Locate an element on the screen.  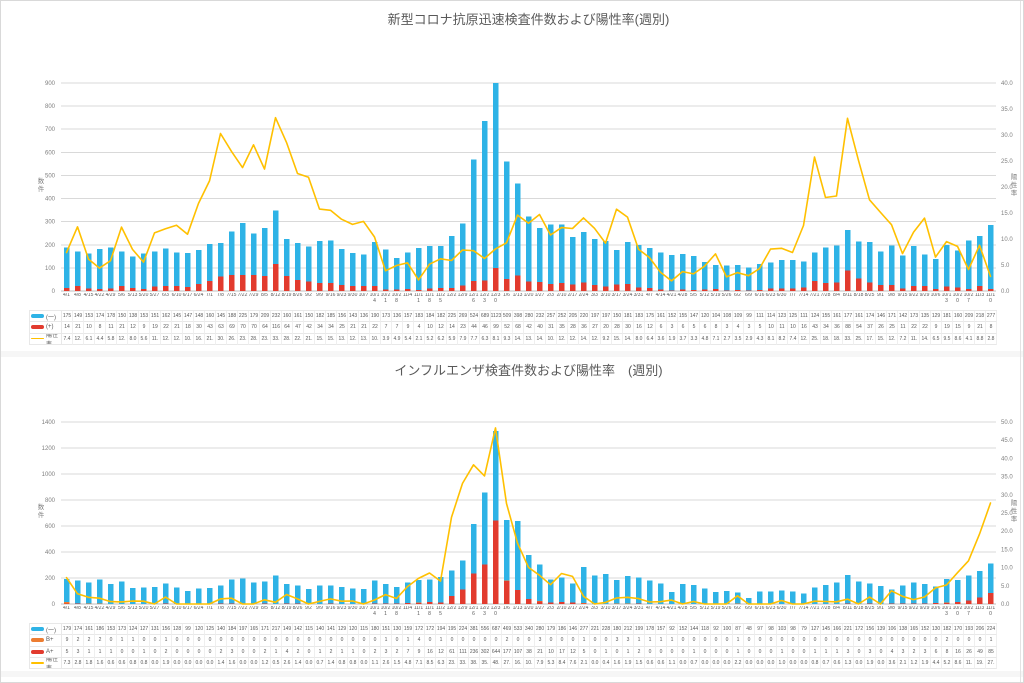
y-left-tick: 400 is located at coordinates (50, 200).